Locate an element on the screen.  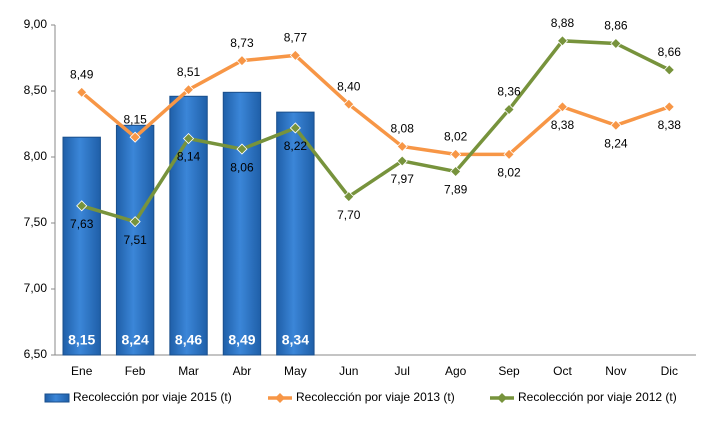
point-value-label: 8,36 is located at coordinates (509, 92).